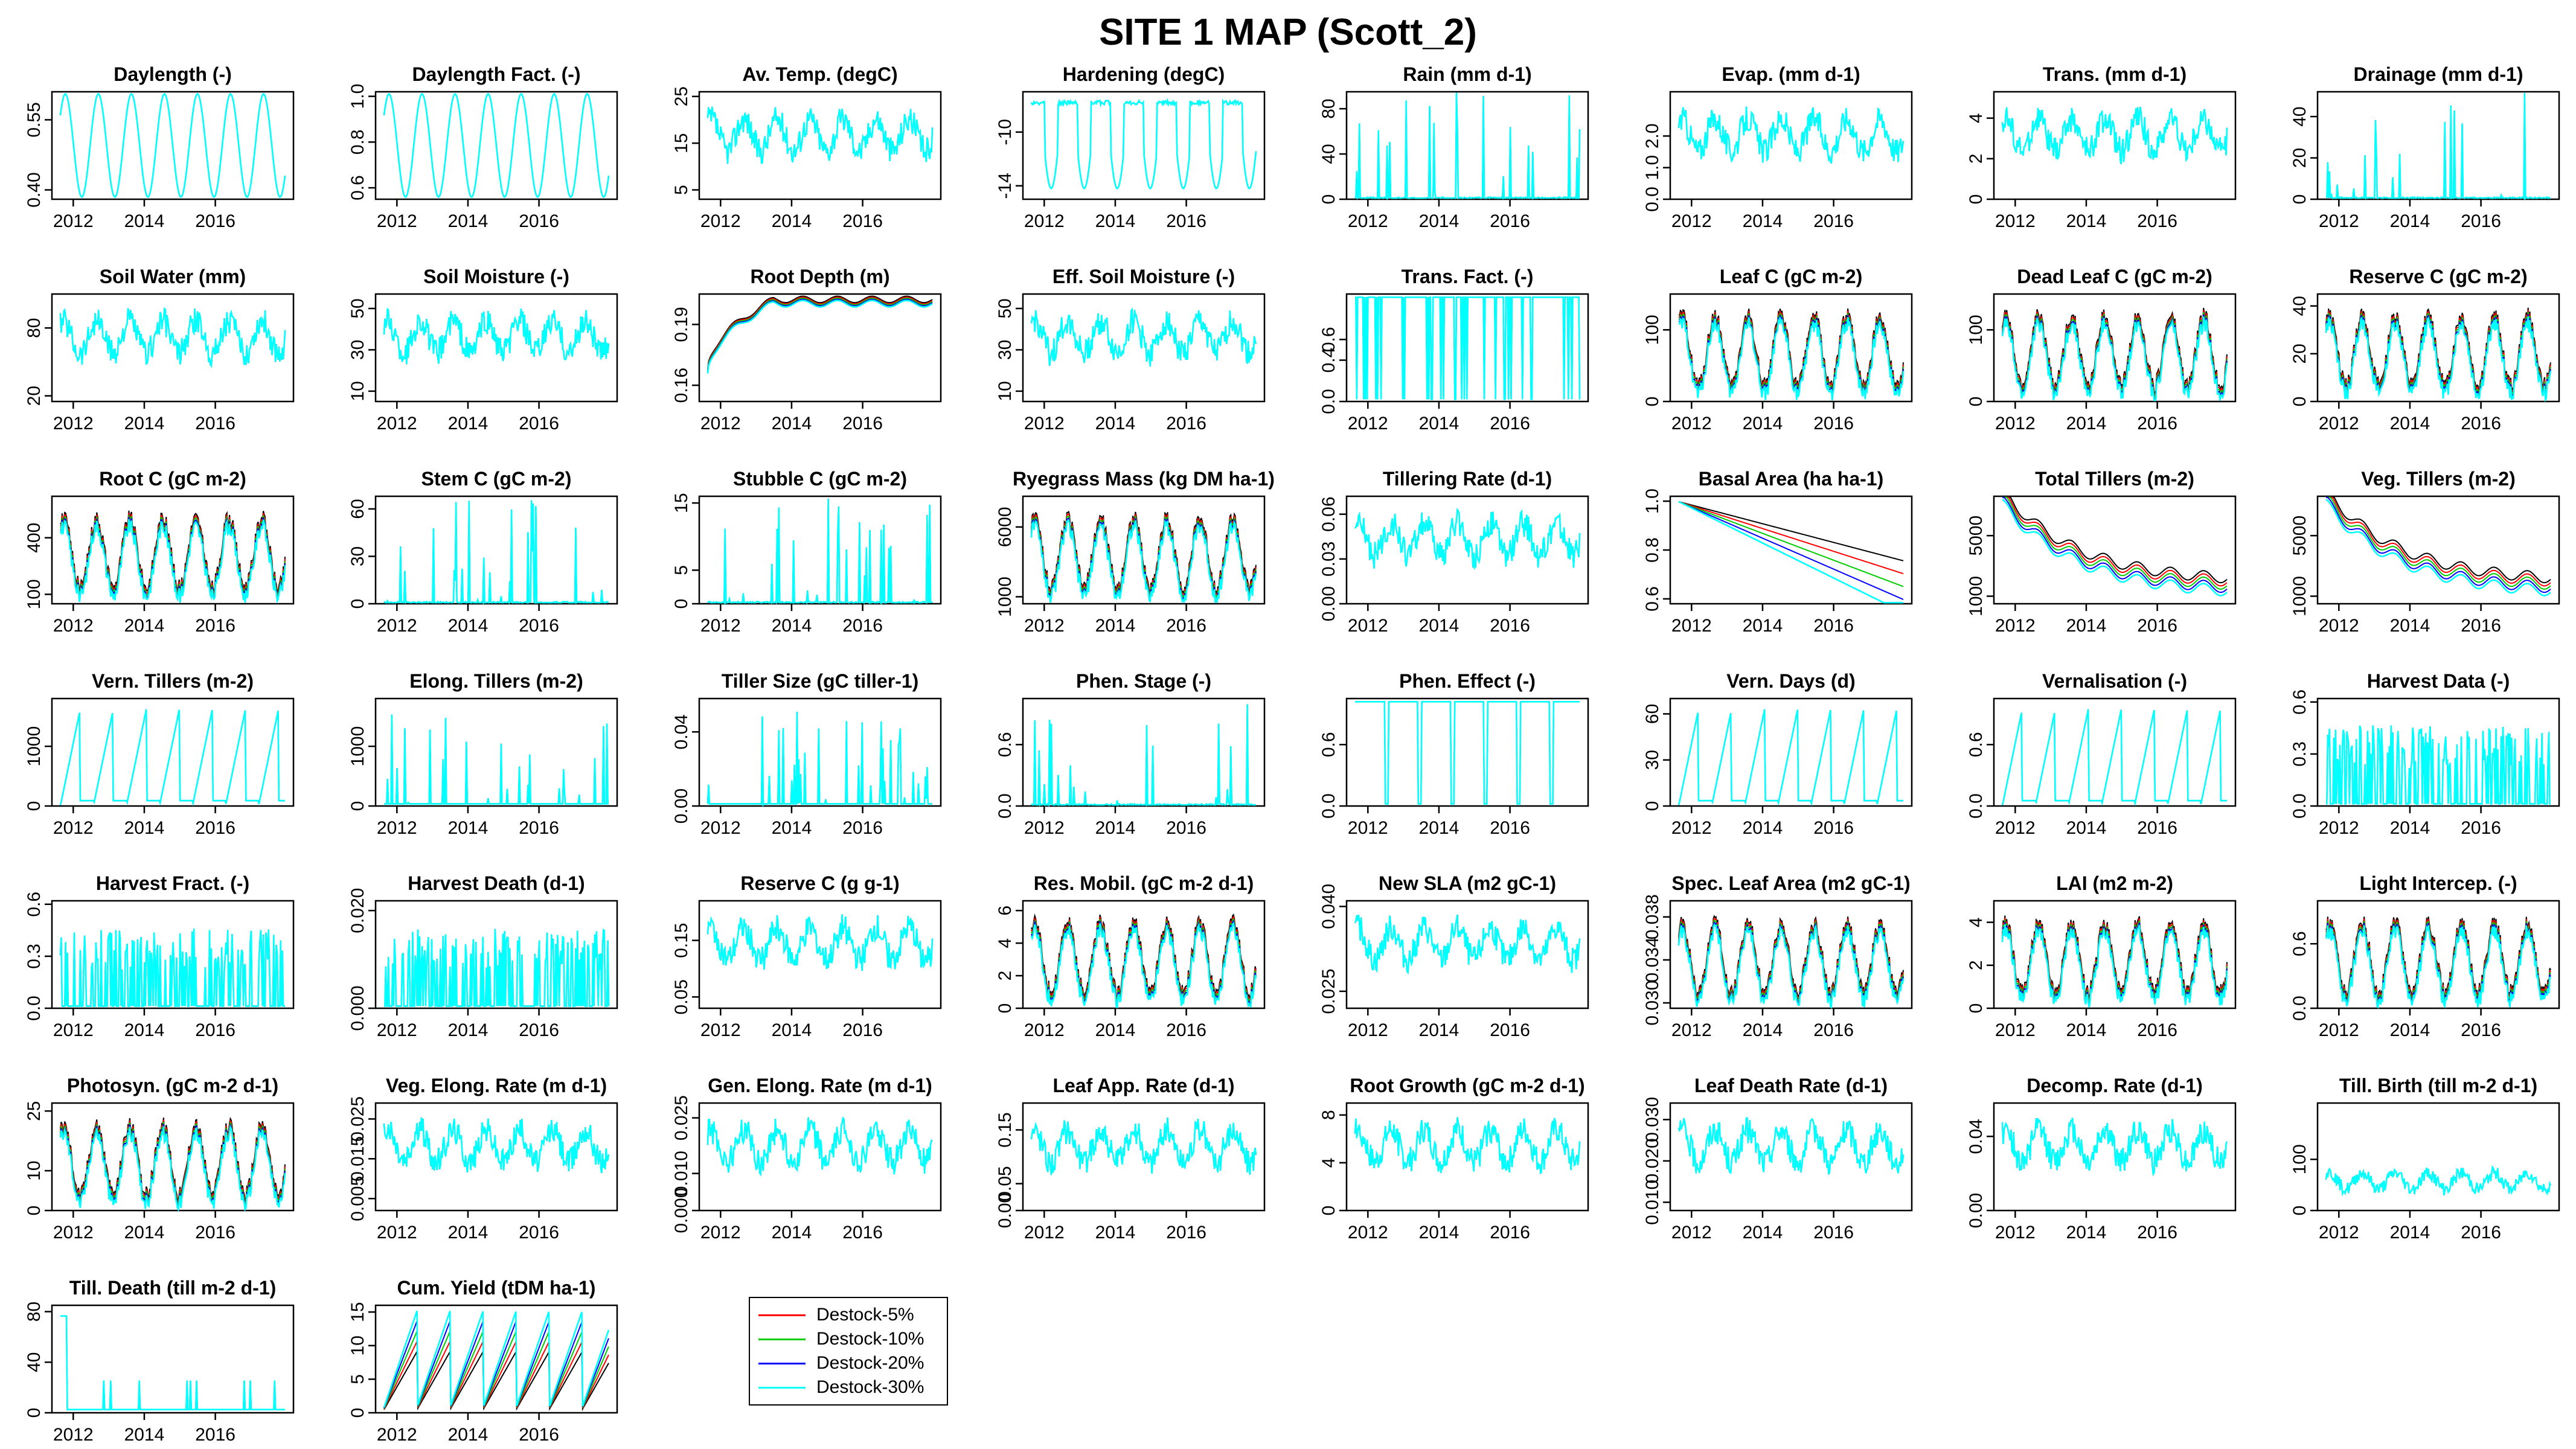 This screenshot has width=2576, height=1449. Describe the element at coordinates (870, 1339) in the screenshot. I see `legend-label: Destock-10%` at that location.